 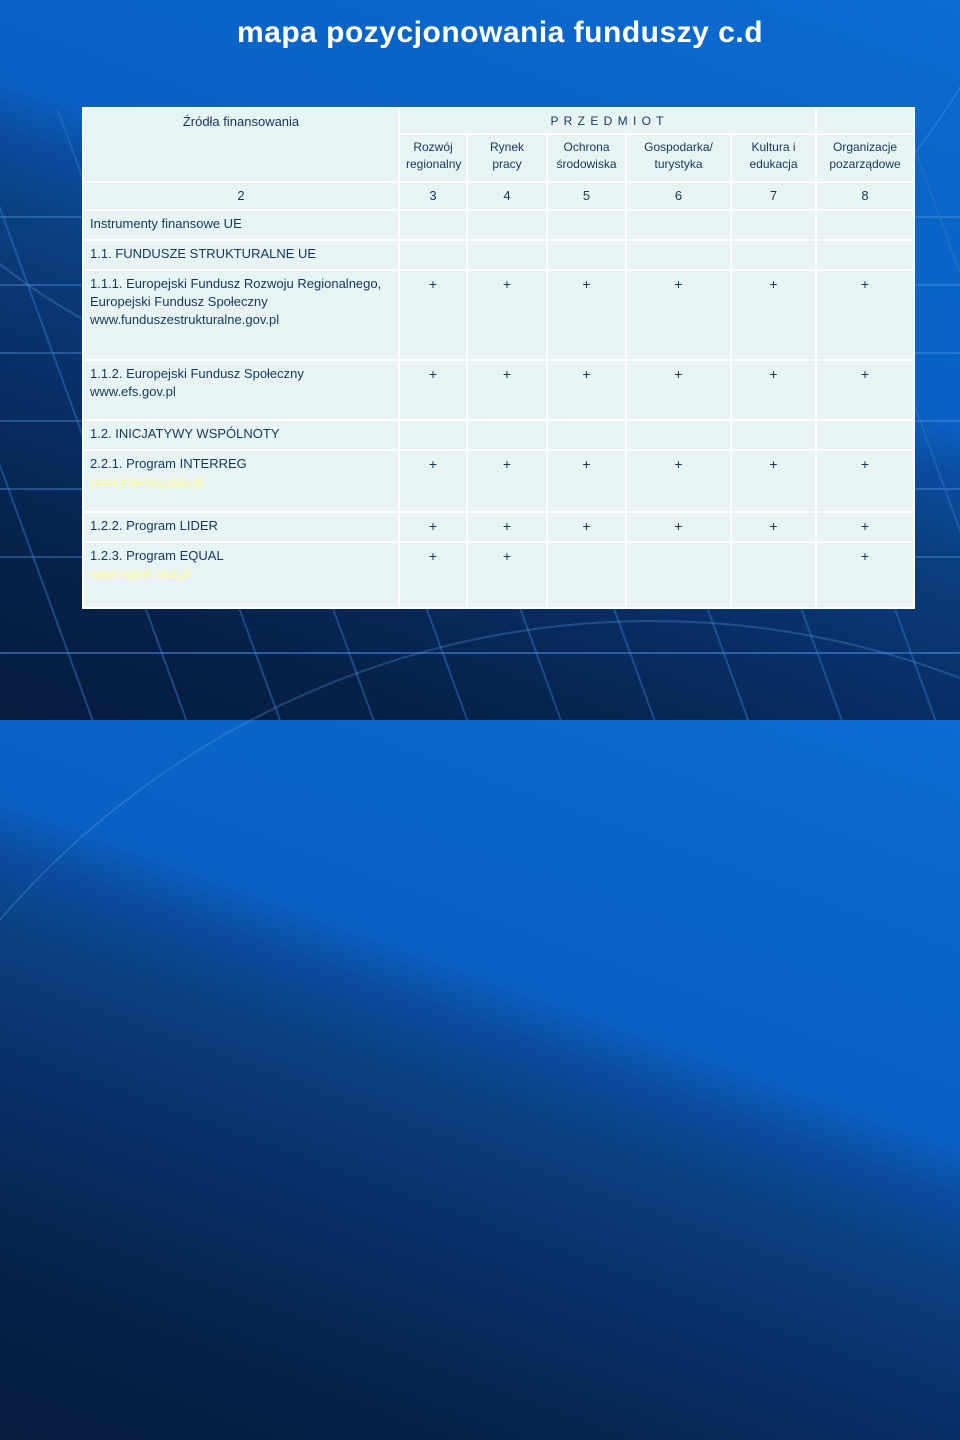 What do you see at coordinates (773, 158) in the screenshot?
I see `column-header-5: Kultura i edukacja` at bounding box center [773, 158].